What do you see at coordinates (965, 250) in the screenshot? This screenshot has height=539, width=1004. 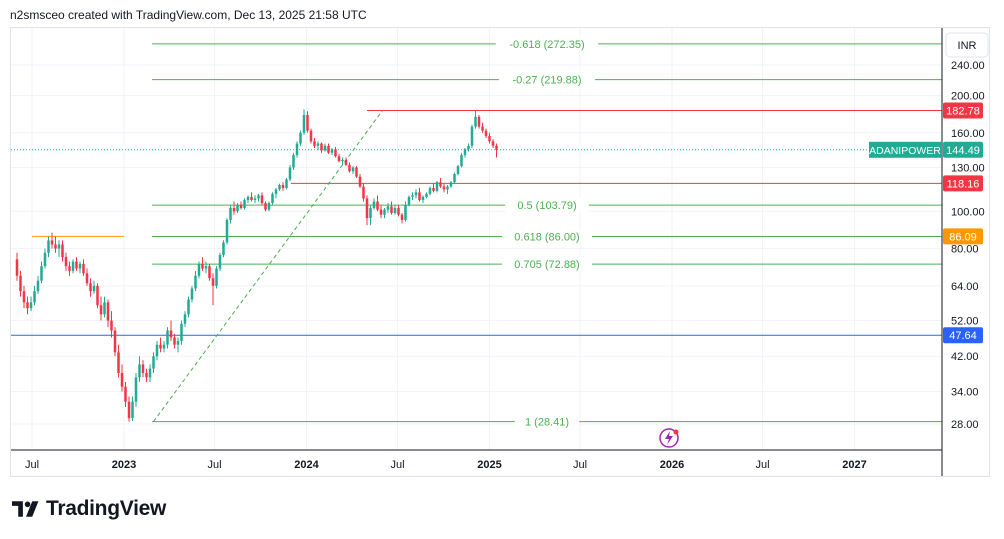 I see `price-tick-label: 80.00` at bounding box center [965, 250].